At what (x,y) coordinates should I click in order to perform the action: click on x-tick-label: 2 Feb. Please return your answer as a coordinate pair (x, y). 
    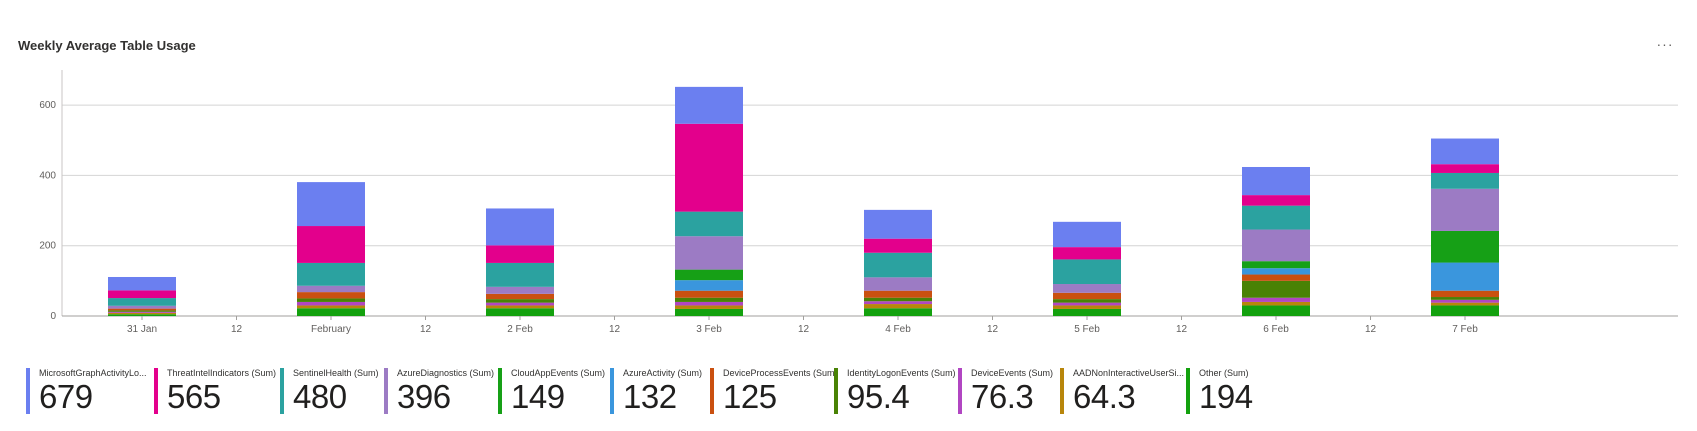
    Looking at the image, I should click on (520, 329).